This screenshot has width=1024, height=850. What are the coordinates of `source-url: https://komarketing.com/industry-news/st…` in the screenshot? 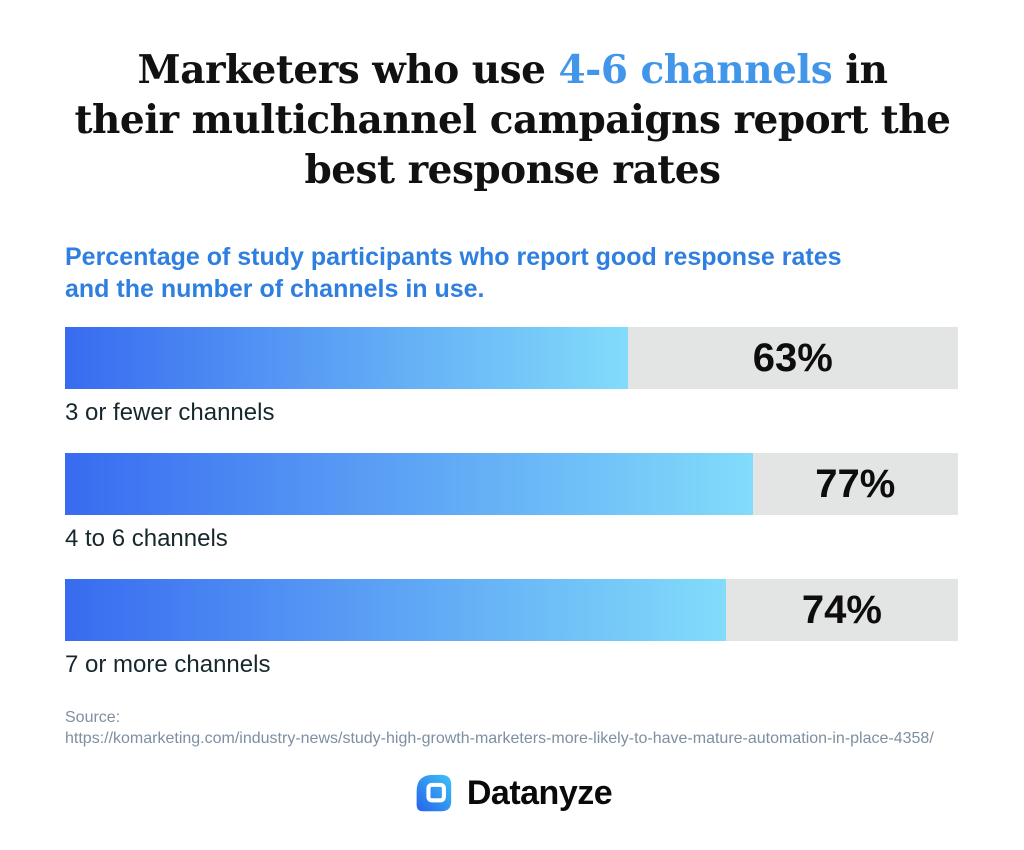 It's located at (499, 738).